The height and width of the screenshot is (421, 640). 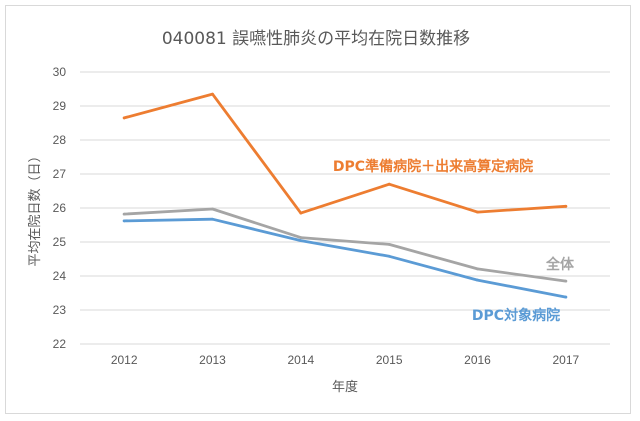 I want to click on series-label-dpc-target: DPC対象病院, so click(x=516, y=315).